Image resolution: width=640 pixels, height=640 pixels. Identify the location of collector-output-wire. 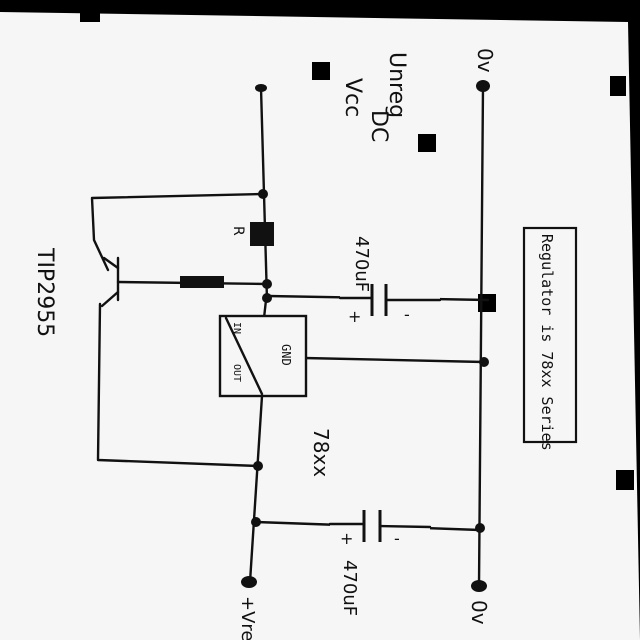
(178, 385).